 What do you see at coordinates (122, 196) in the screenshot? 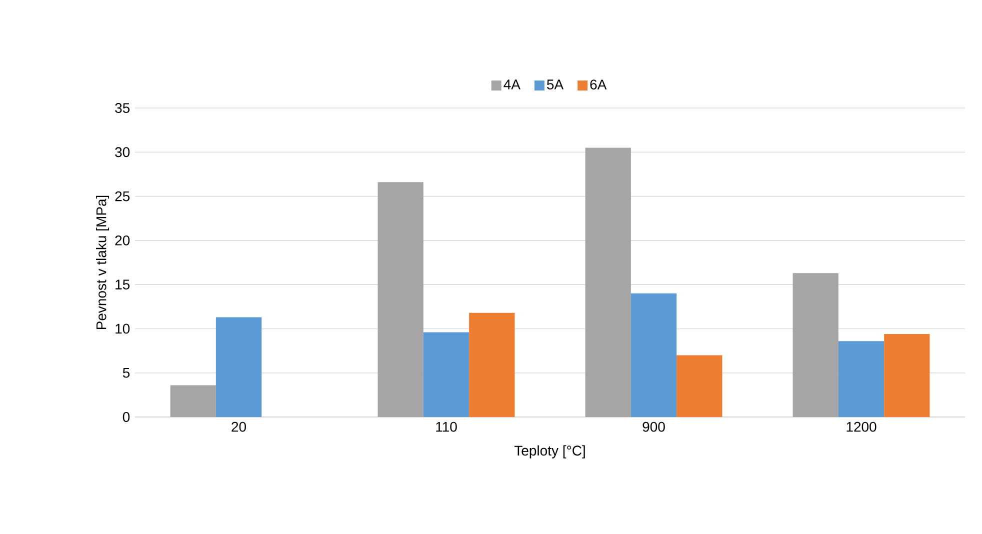
I see `y-tick-label: 25` at bounding box center [122, 196].